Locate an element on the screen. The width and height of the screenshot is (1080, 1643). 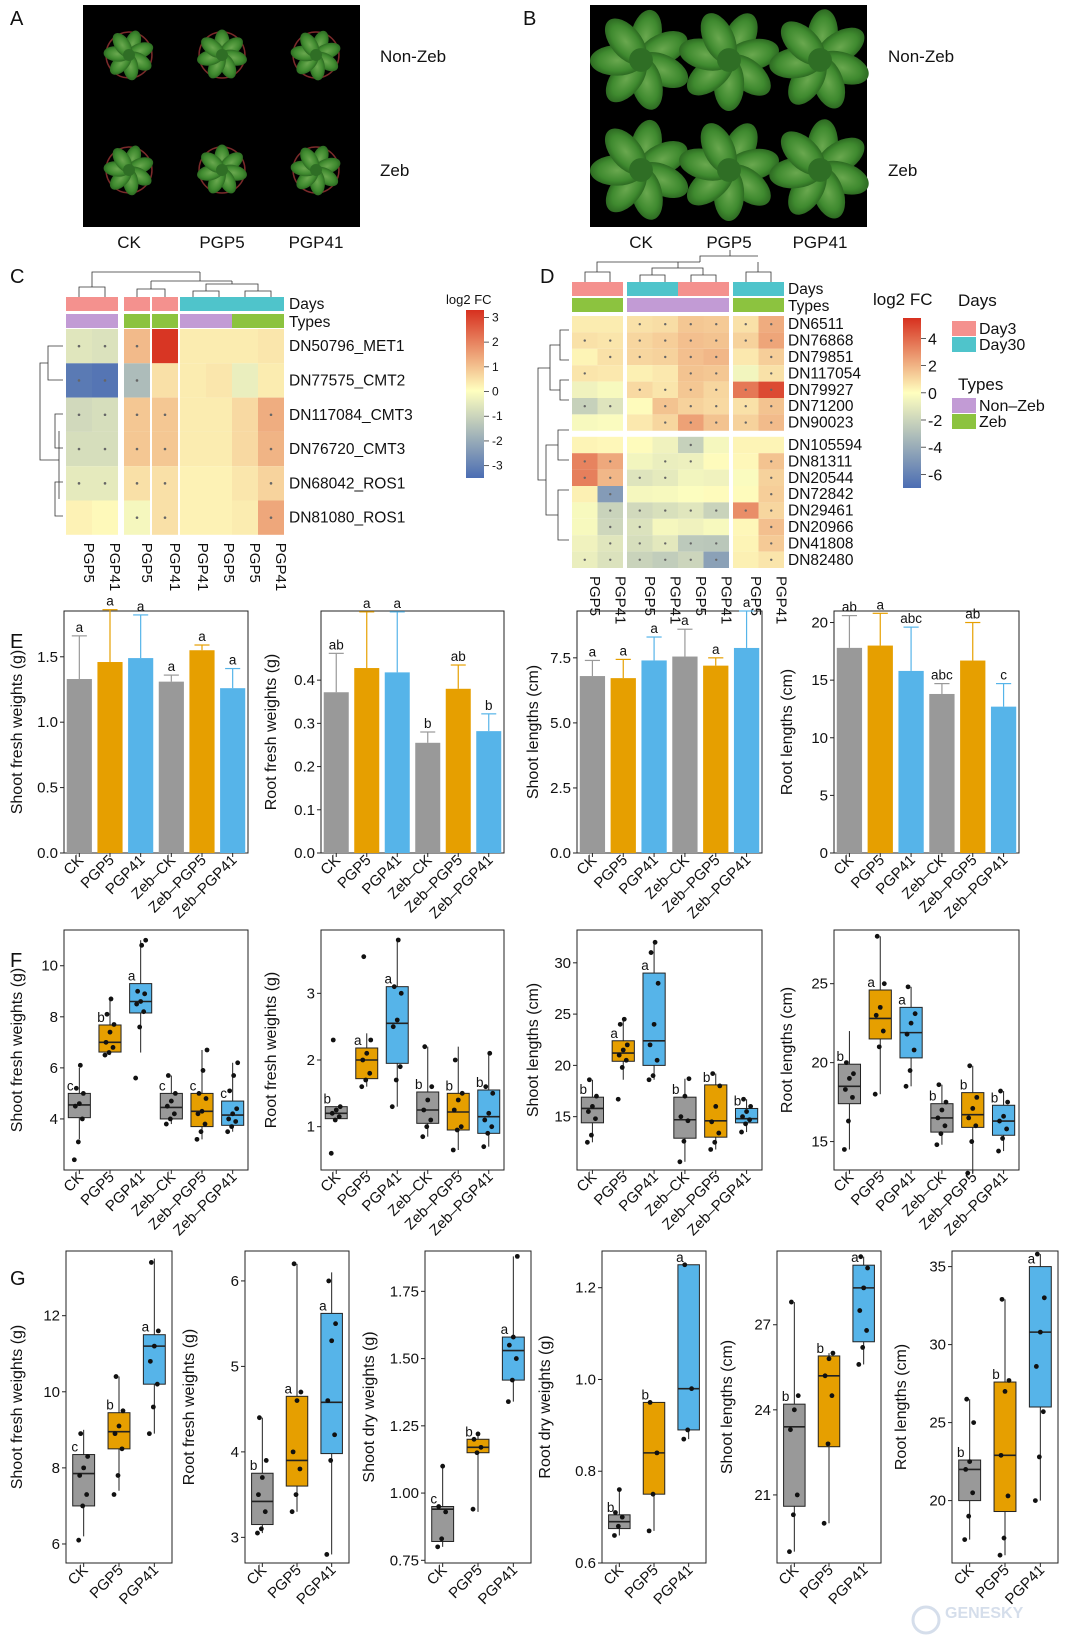
y-tick-label: 0.4 is located at coordinates (304, 680).